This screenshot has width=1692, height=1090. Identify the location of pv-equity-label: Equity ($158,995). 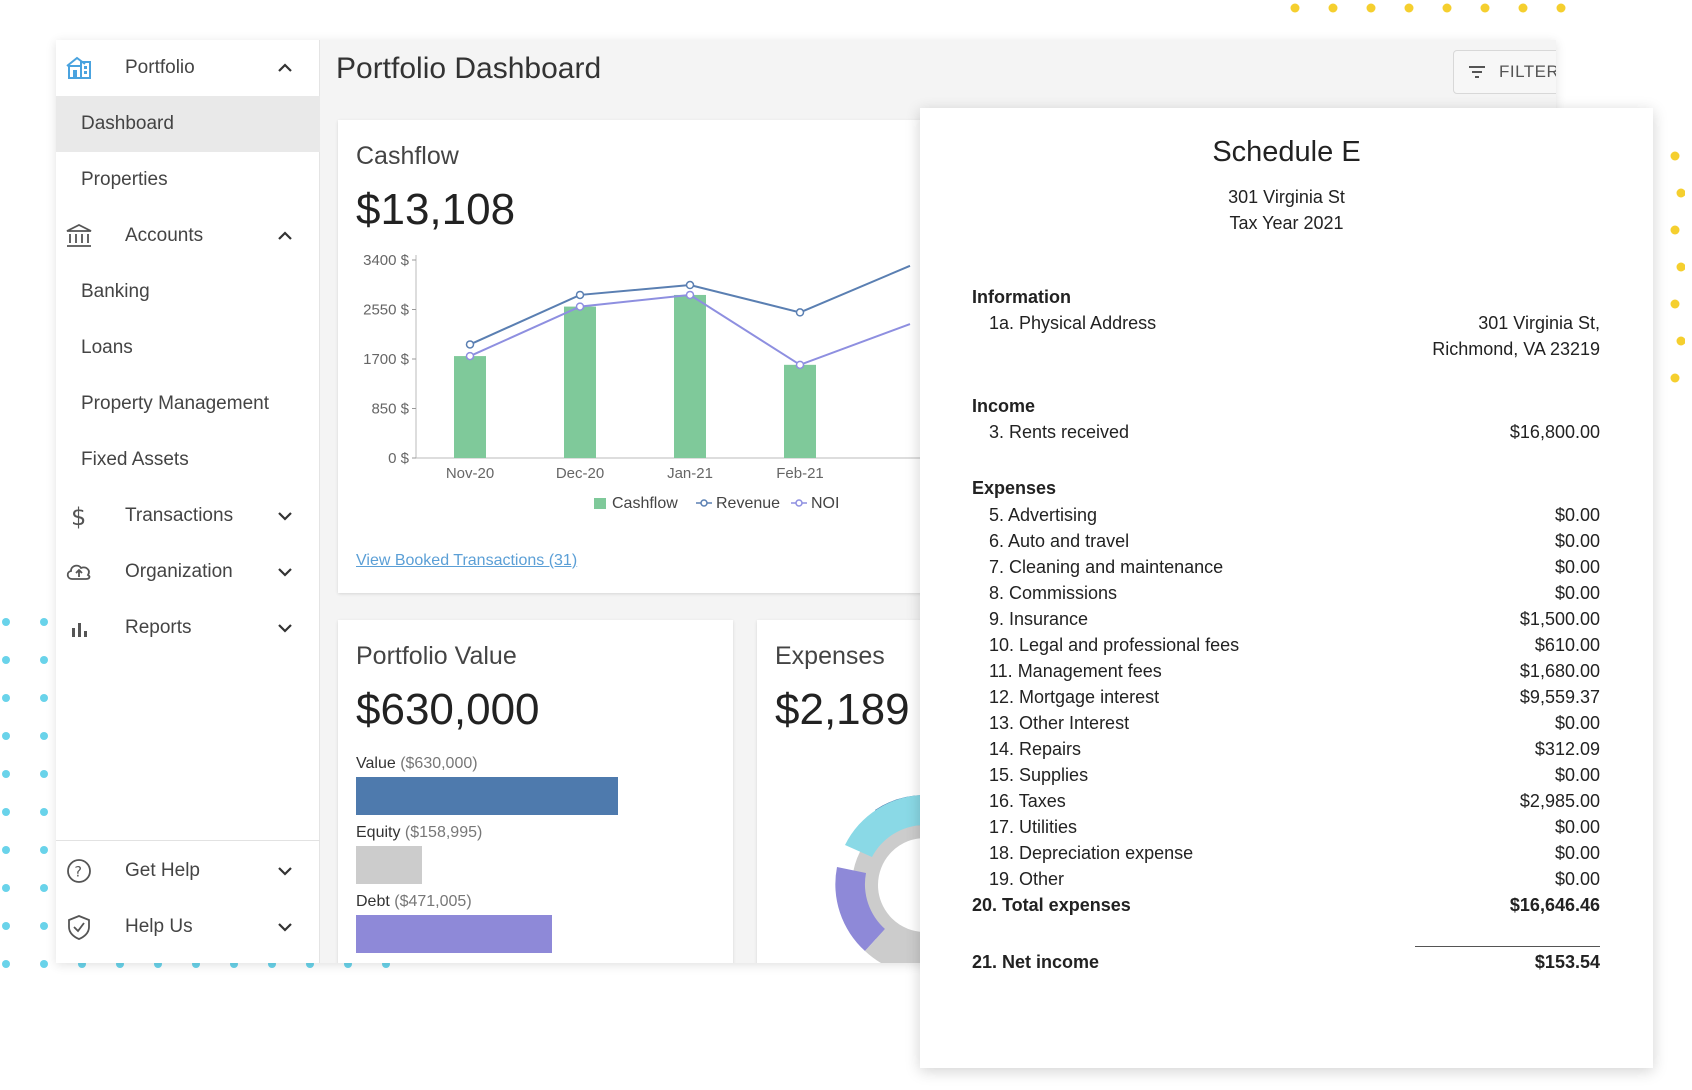
(419, 833).